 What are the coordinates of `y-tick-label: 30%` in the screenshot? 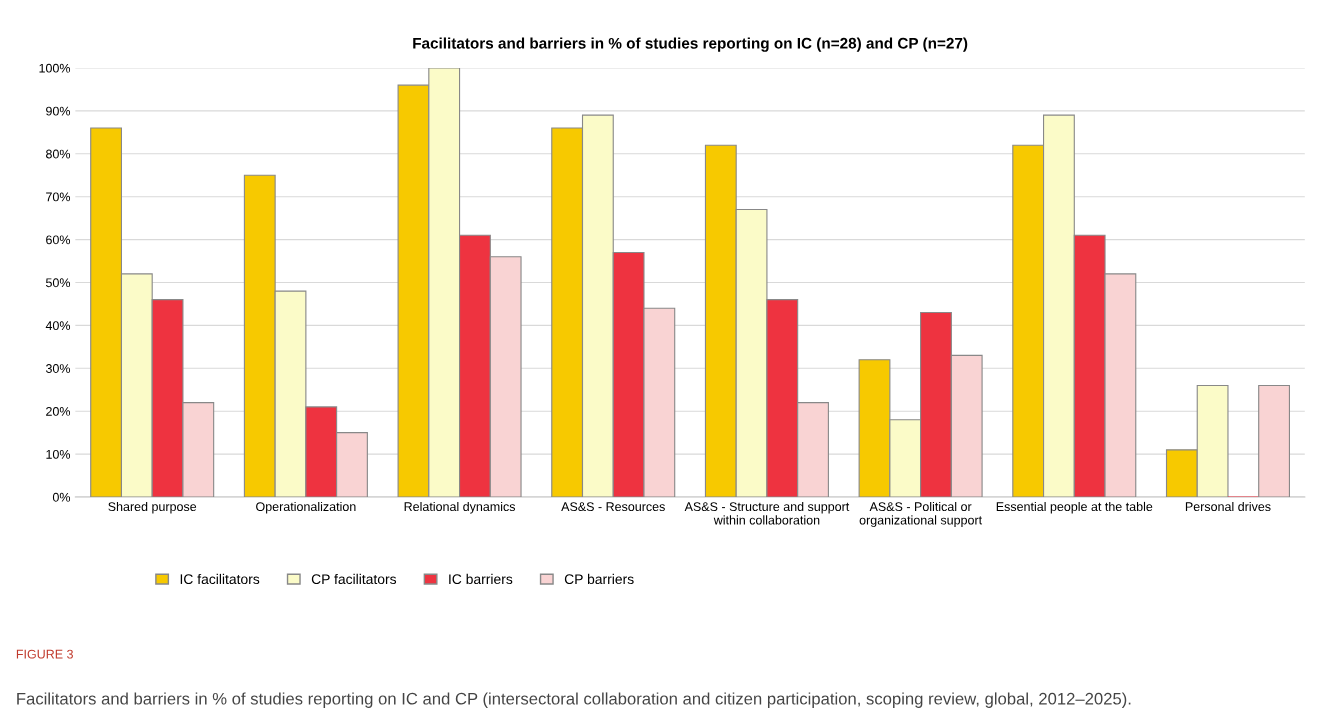 It's located at (58, 368).